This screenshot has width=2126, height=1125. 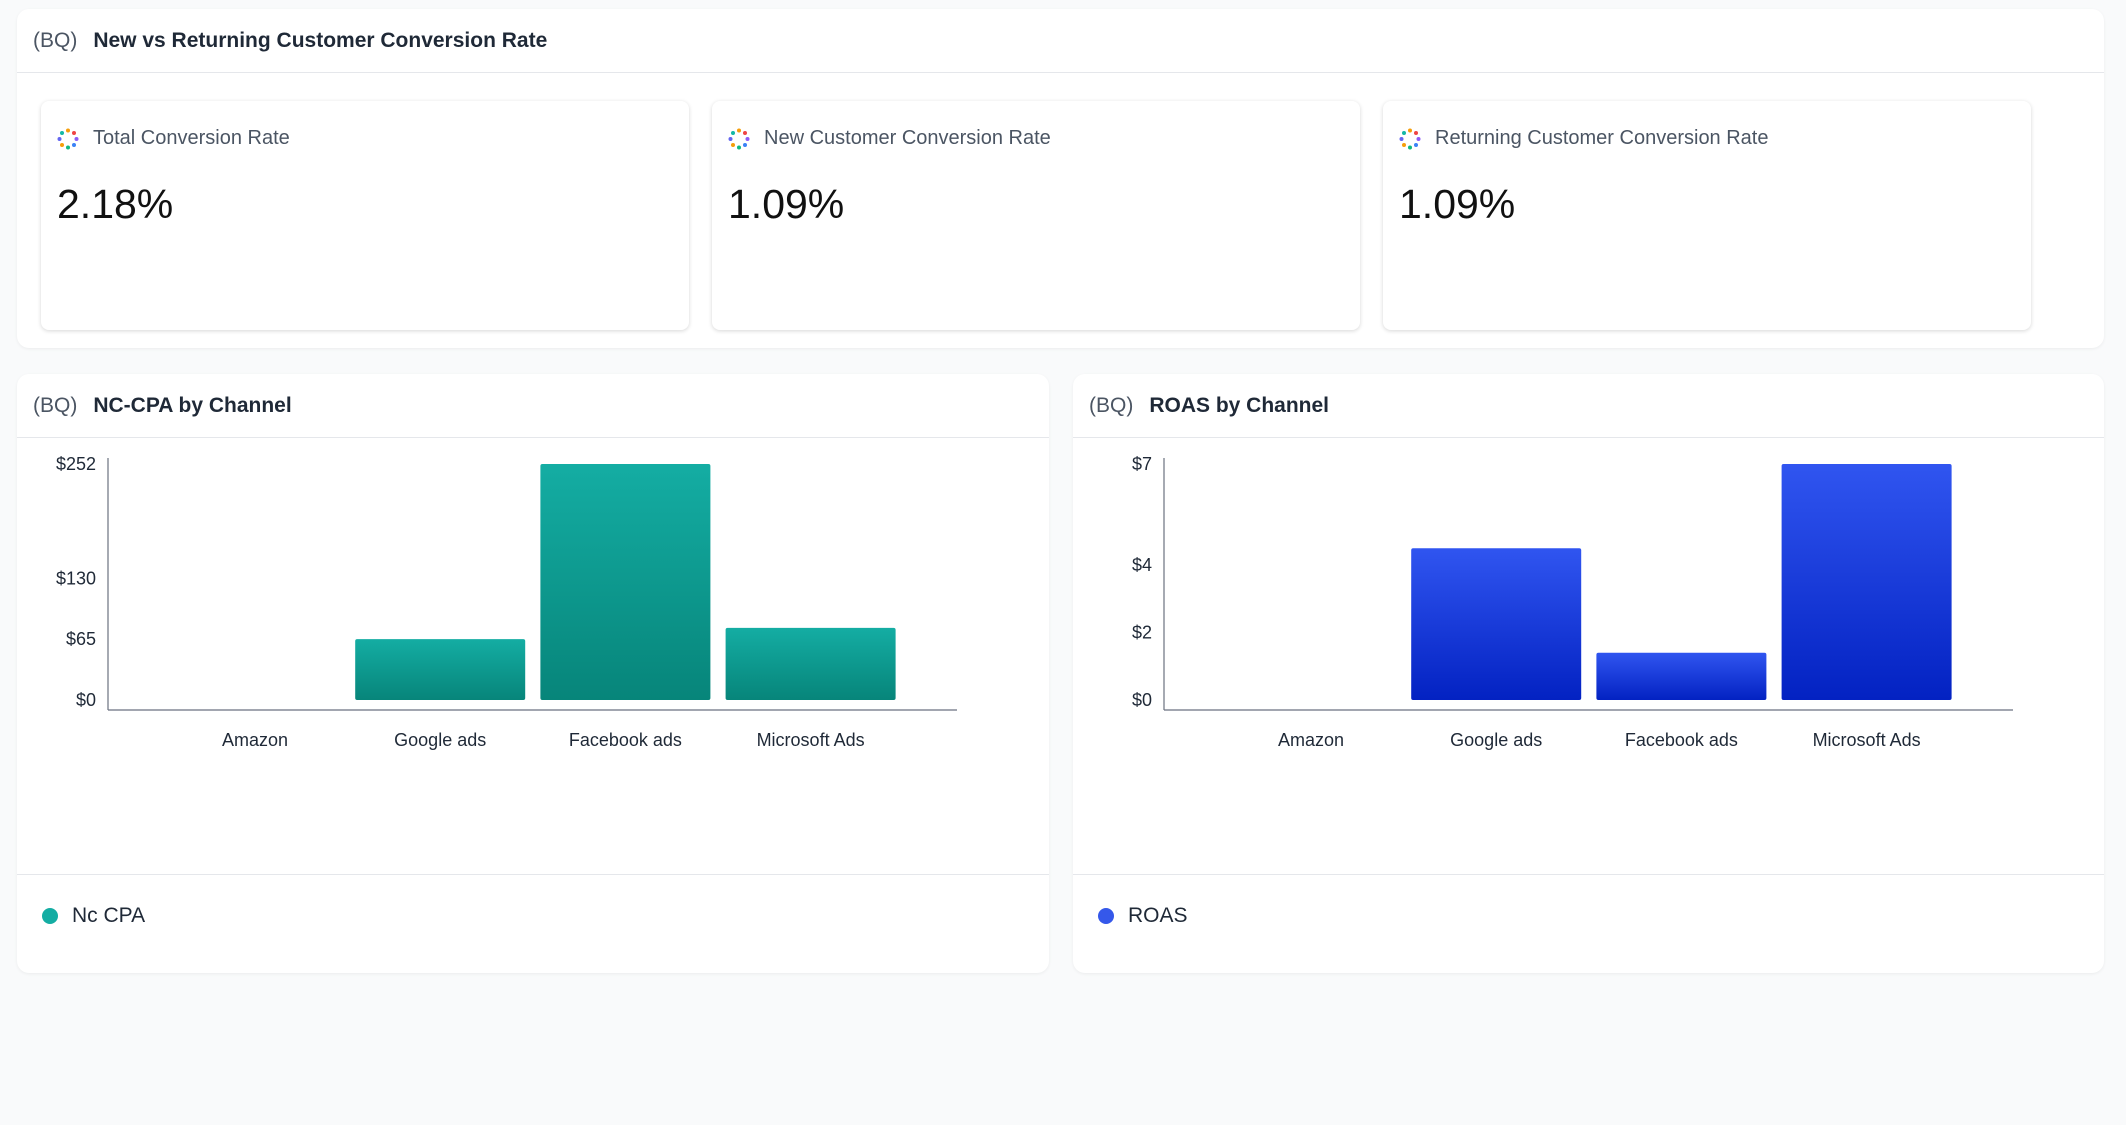 What do you see at coordinates (81, 639) in the screenshot?
I see `y-tick-label: $65` at bounding box center [81, 639].